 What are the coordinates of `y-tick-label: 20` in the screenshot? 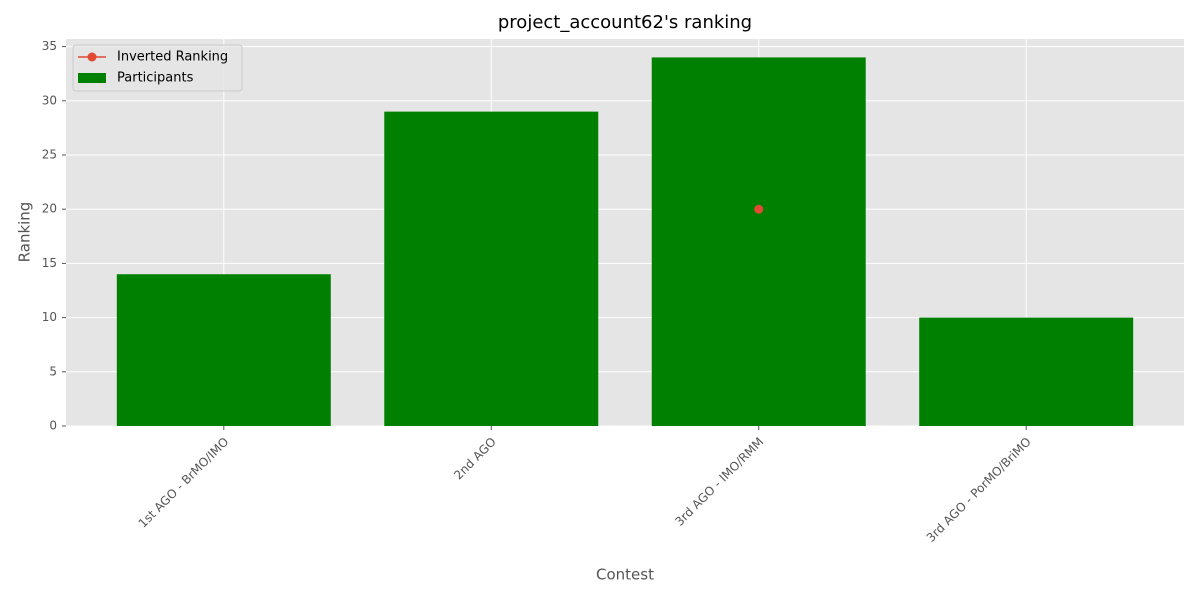 It's located at (49, 209).